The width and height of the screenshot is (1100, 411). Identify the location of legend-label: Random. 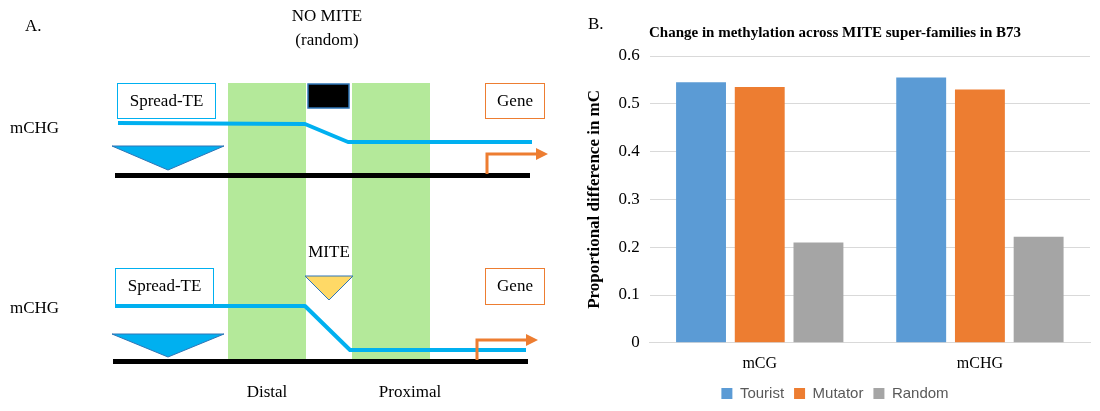
(920, 392).